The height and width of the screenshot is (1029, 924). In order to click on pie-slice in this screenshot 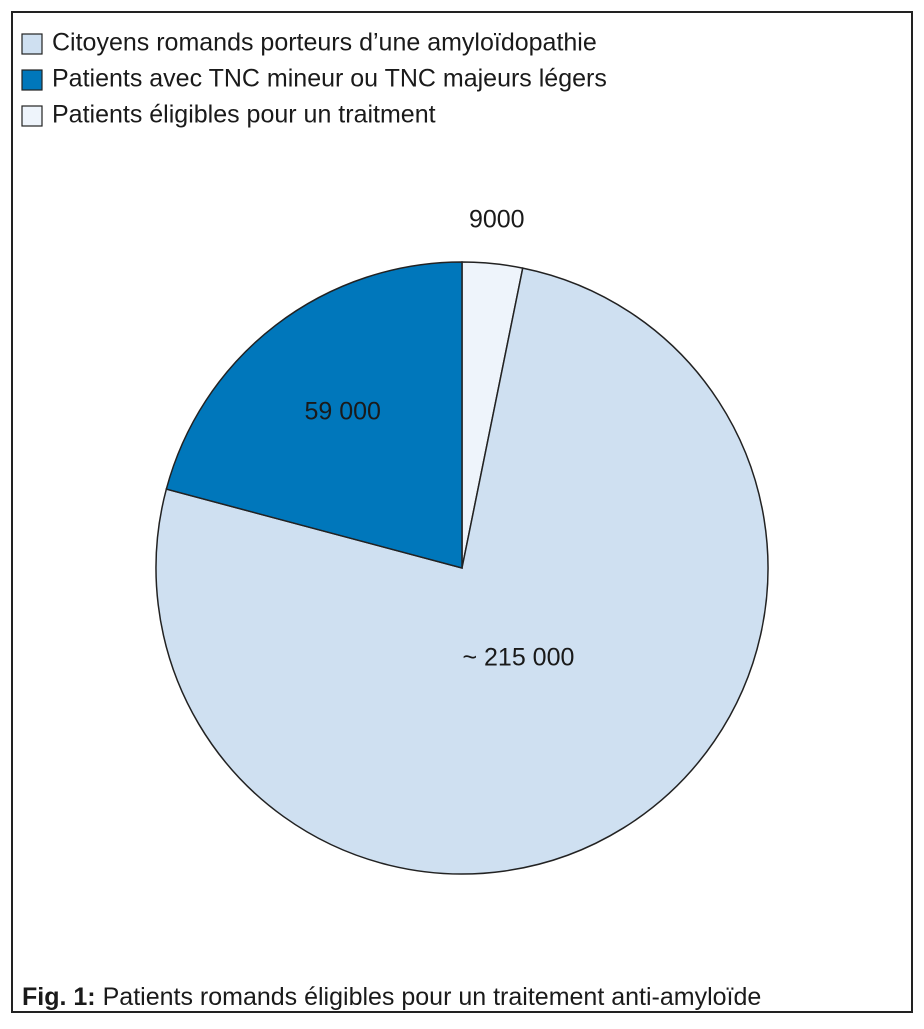, I will do `click(314, 415)`.